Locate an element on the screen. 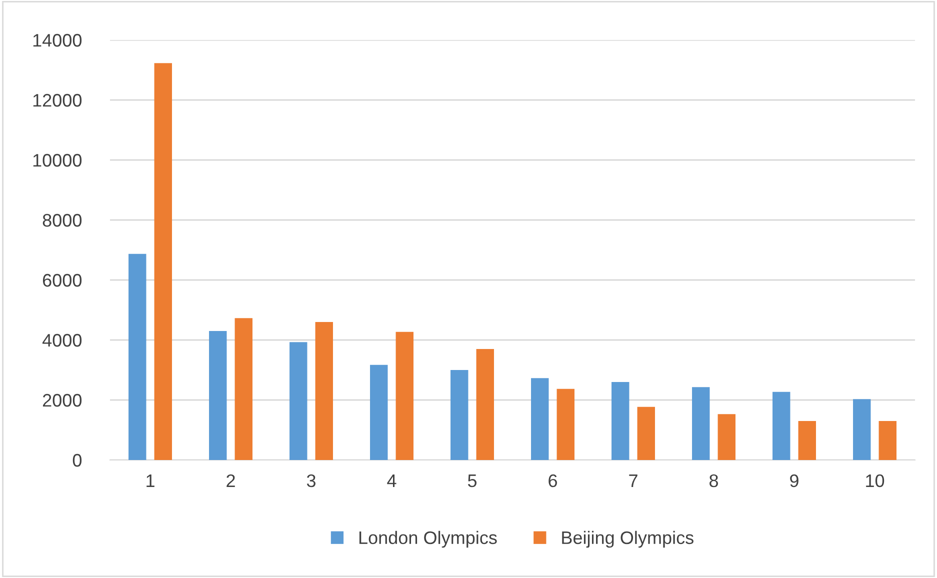 The height and width of the screenshot is (578, 937). x-tick-label: 10 is located at coordinates (875, 481).